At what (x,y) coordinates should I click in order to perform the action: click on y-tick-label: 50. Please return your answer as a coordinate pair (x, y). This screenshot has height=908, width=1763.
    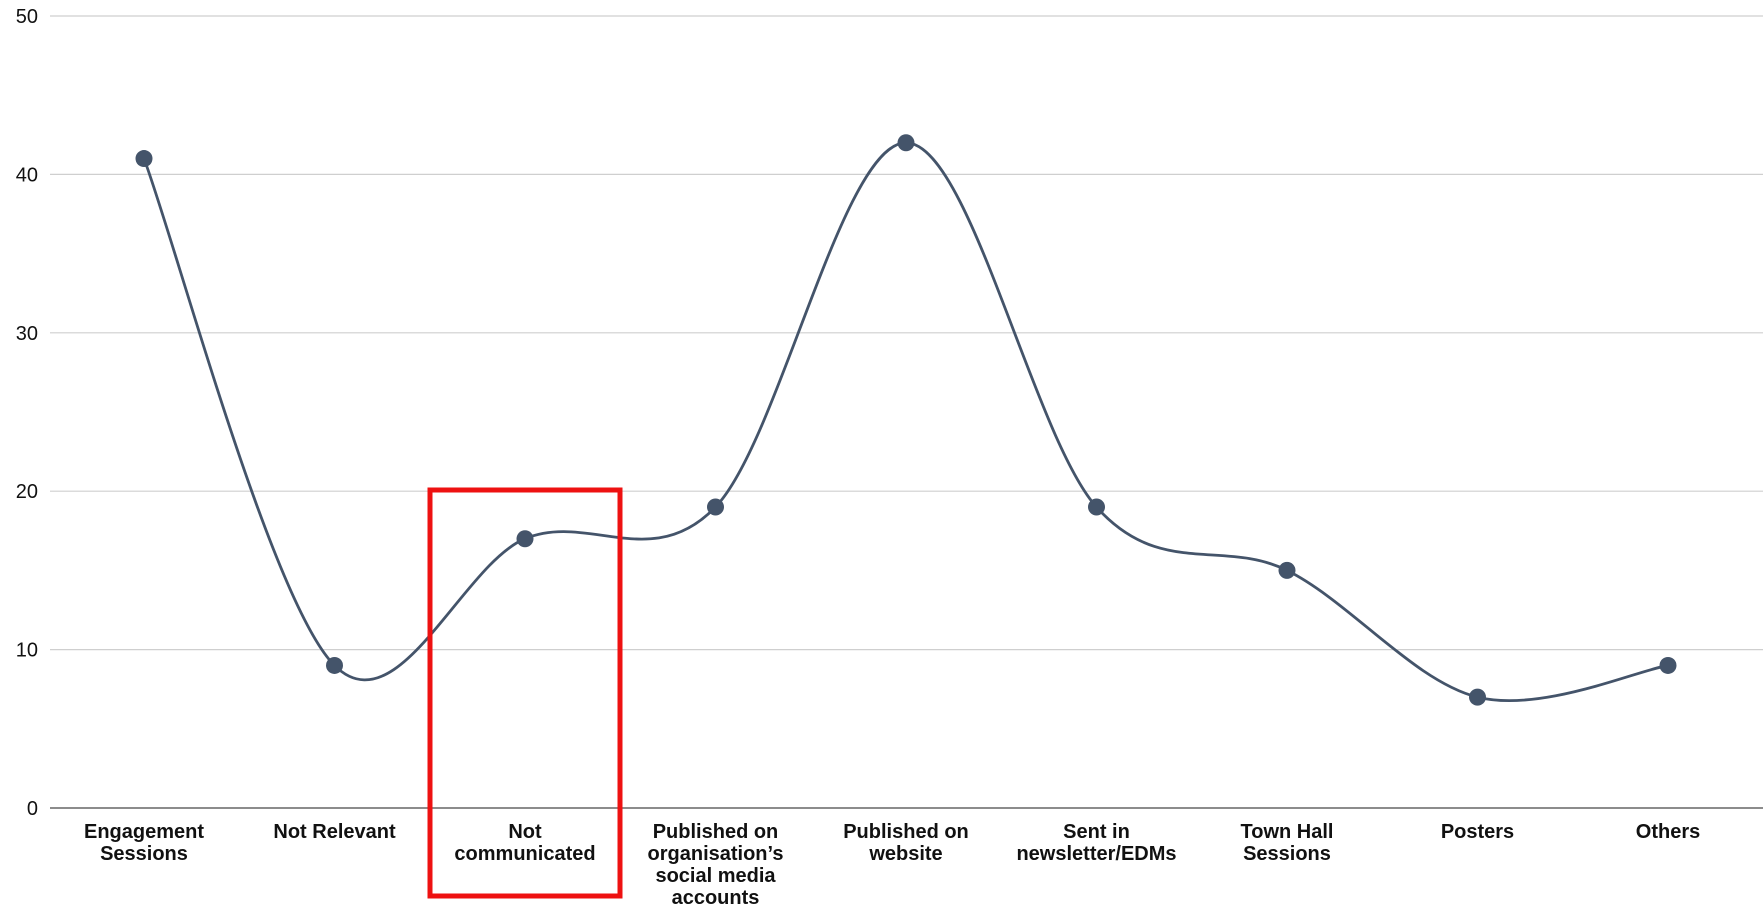
    Looking at the image, I should click on (27, 17).